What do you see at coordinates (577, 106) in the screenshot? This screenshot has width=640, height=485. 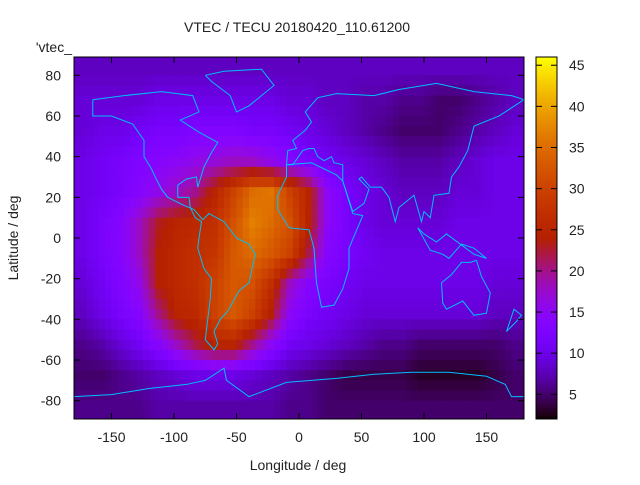 I see `colorbar-tick-label: 40` at bounding box center [577, 106].